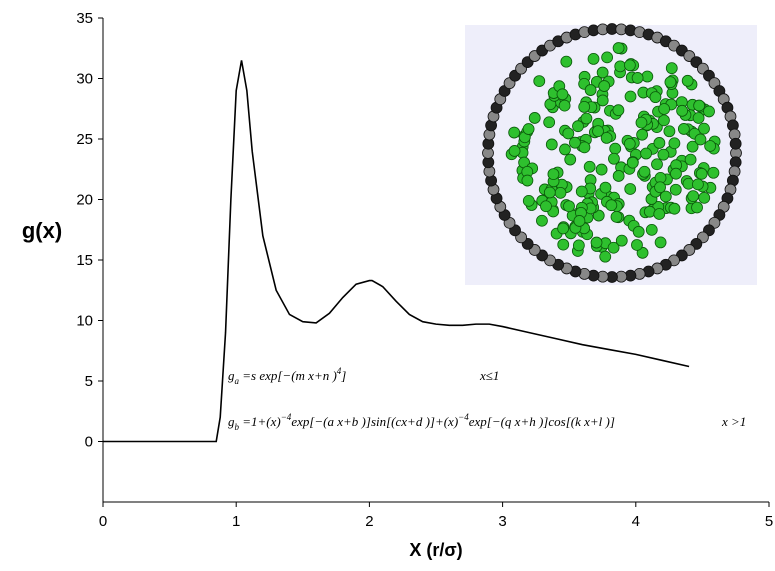 The width and height of the screenshot is (775, 571). I want to click on y-tick-label: 15, so click(84, 260).